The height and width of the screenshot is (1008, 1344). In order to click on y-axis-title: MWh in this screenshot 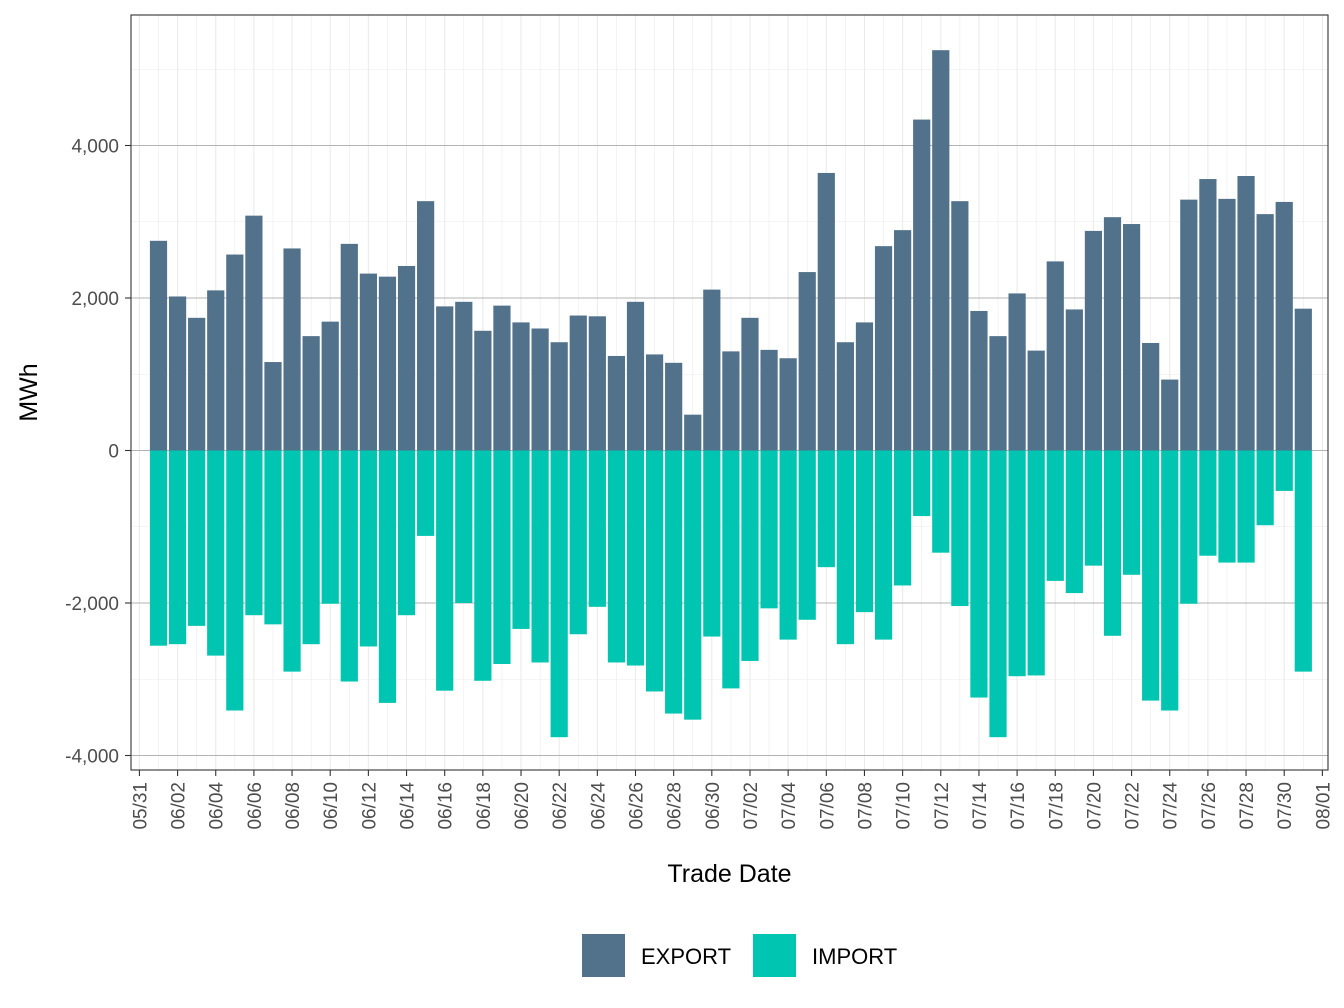, I will do `click(29, 392)`.